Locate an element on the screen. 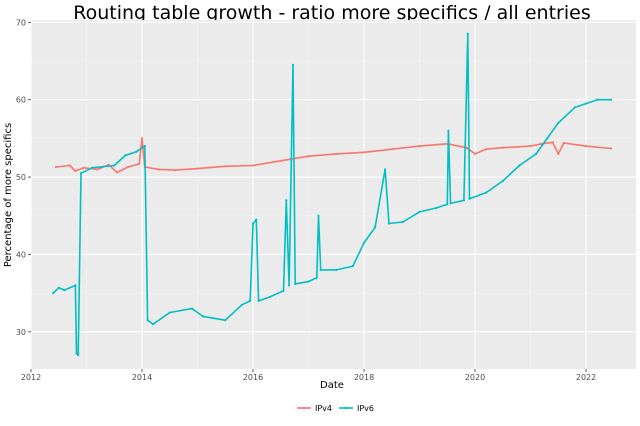 This screenshot has height=426, width=640. y-tick-label: 40 is located at coordinates (21, 254).